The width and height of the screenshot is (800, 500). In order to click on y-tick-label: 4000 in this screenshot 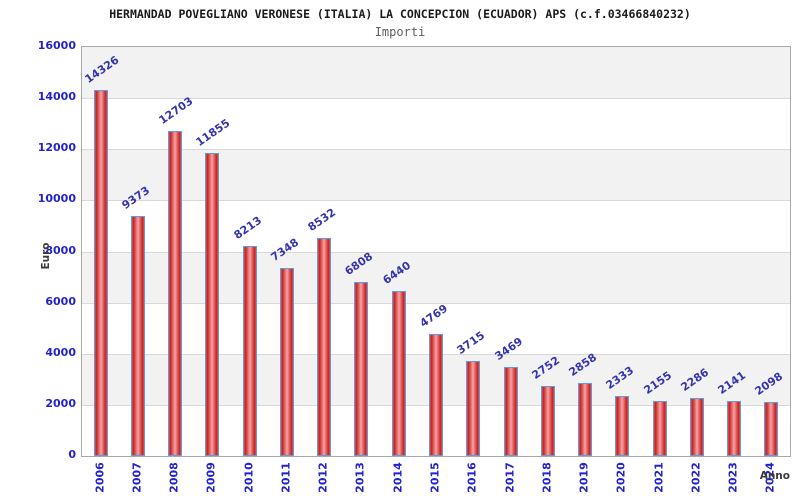, I will do `click(60, 352)`.